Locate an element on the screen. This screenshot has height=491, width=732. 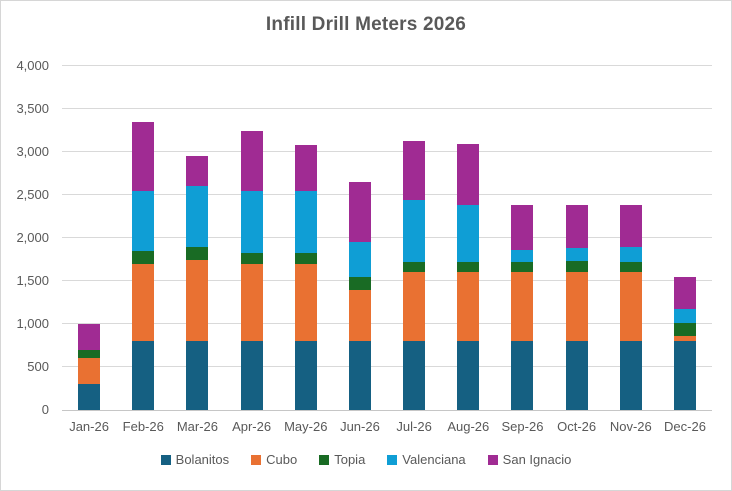
x-axis-tick-label: Jul-26 is located at coordinates (414, 426).